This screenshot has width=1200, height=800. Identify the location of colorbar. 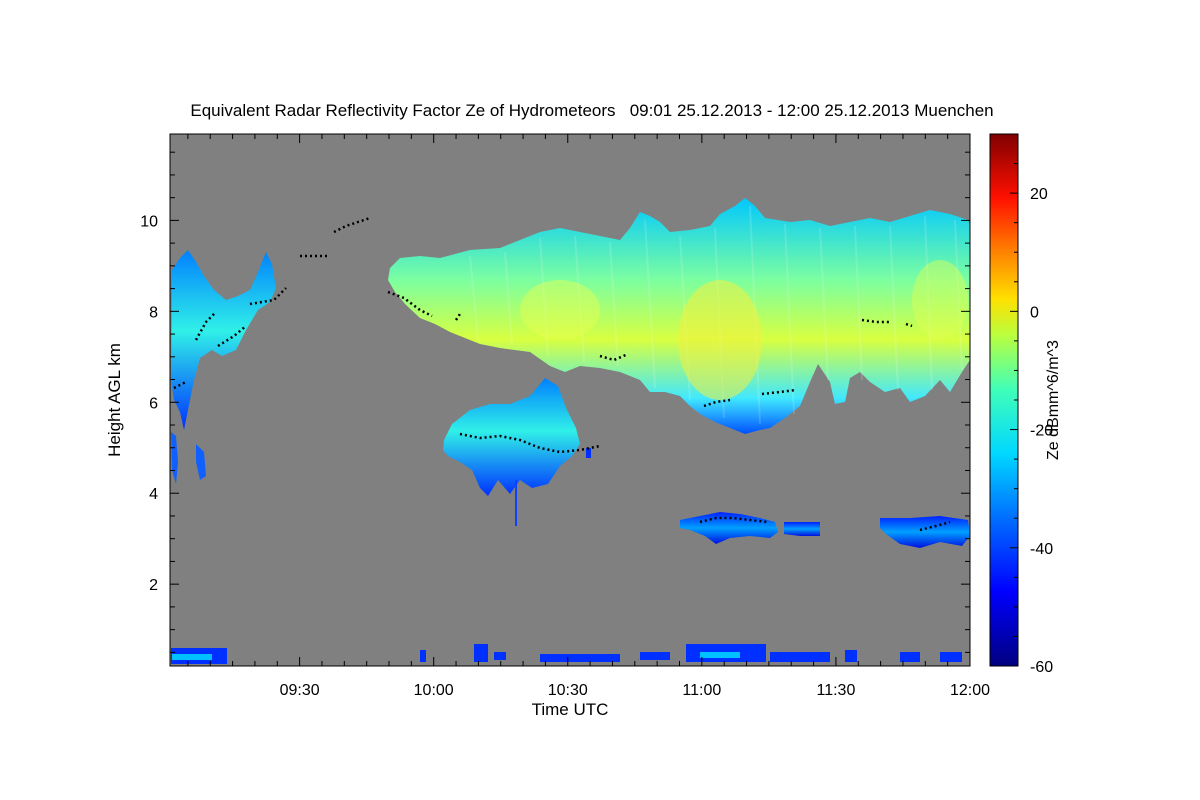
(1004, 400).